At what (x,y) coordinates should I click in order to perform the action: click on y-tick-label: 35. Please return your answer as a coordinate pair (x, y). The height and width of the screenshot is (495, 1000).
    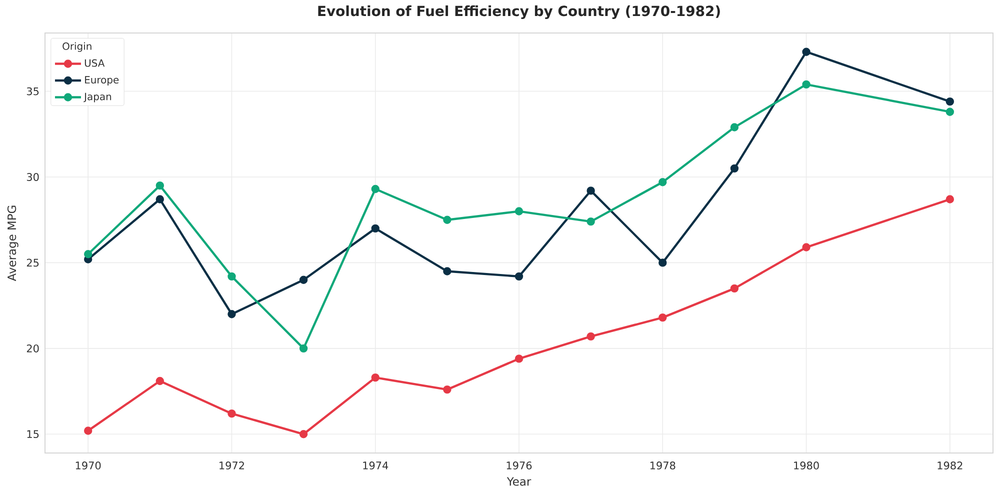
    Looking at the image, I should click on (32, 91).